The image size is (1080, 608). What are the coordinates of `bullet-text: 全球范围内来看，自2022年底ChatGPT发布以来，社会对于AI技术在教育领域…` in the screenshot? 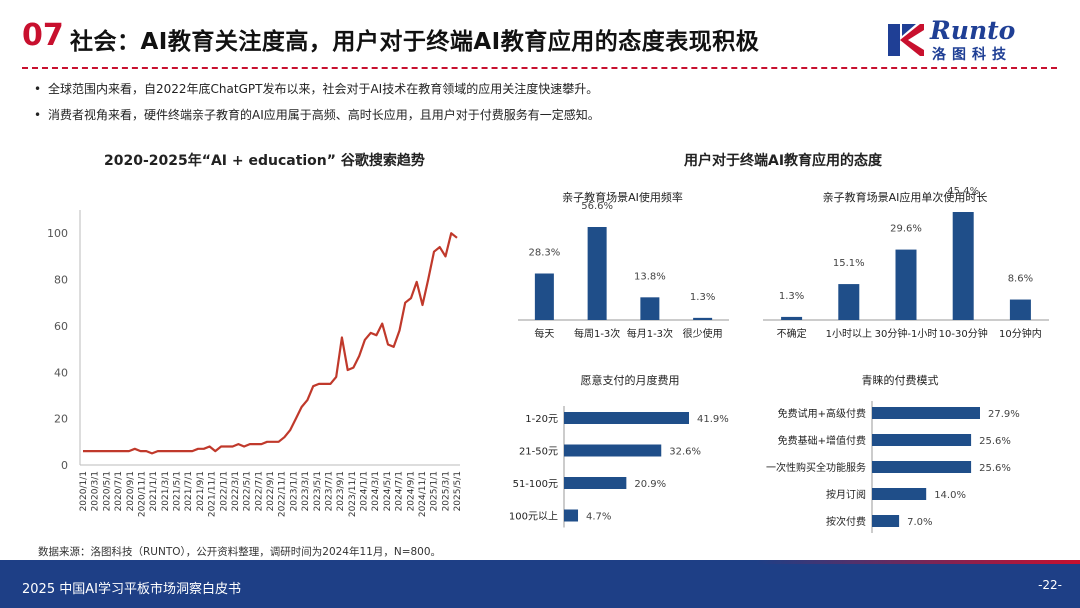 It's located at (323, 89).